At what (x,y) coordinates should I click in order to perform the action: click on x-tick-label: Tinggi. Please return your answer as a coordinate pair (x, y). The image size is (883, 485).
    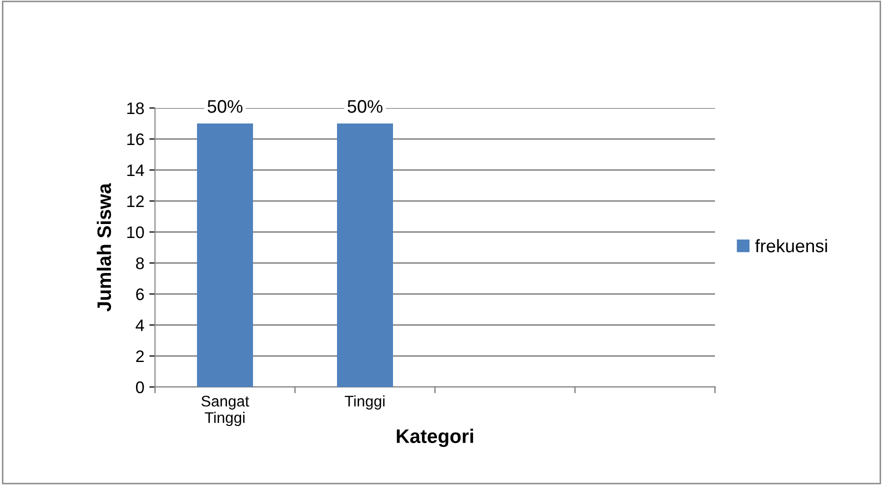
    Looking at the image, I should click on (364, 402).